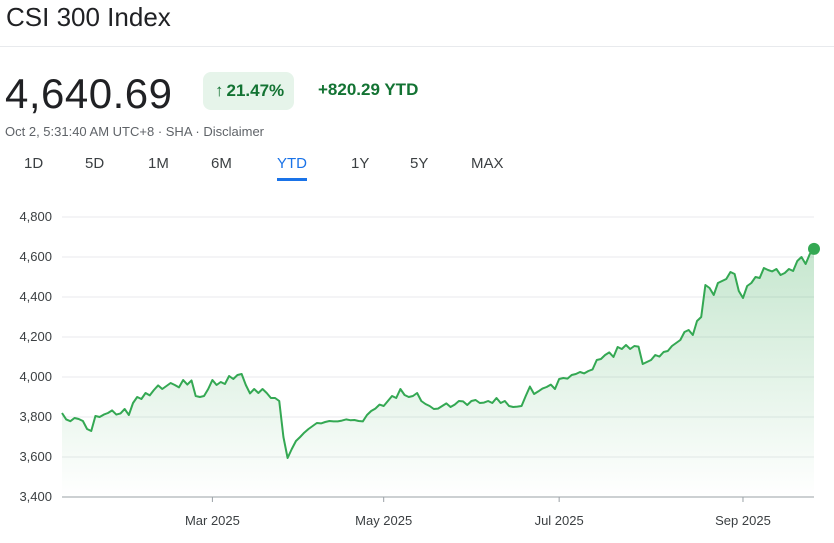 The image size is (834, 543). I want to click on y-tick-label: 4,400, so click(35, 296).